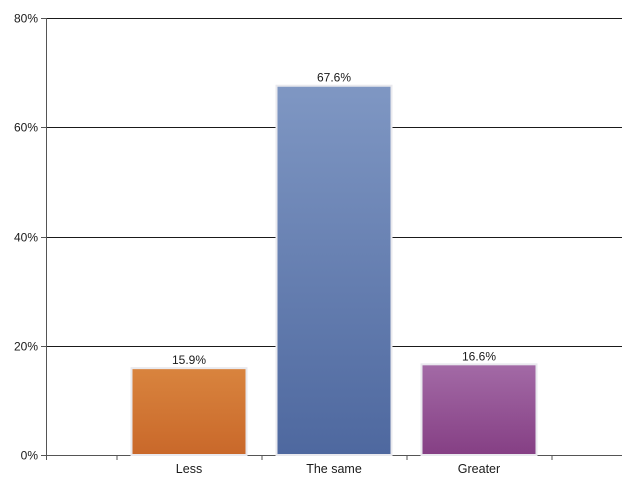 This screenshot has width=636, height=482. What do you see at coordinates (334, 469) in the screenshot?
I see `x-tick-label: The same` at bounding box center [334, 469].